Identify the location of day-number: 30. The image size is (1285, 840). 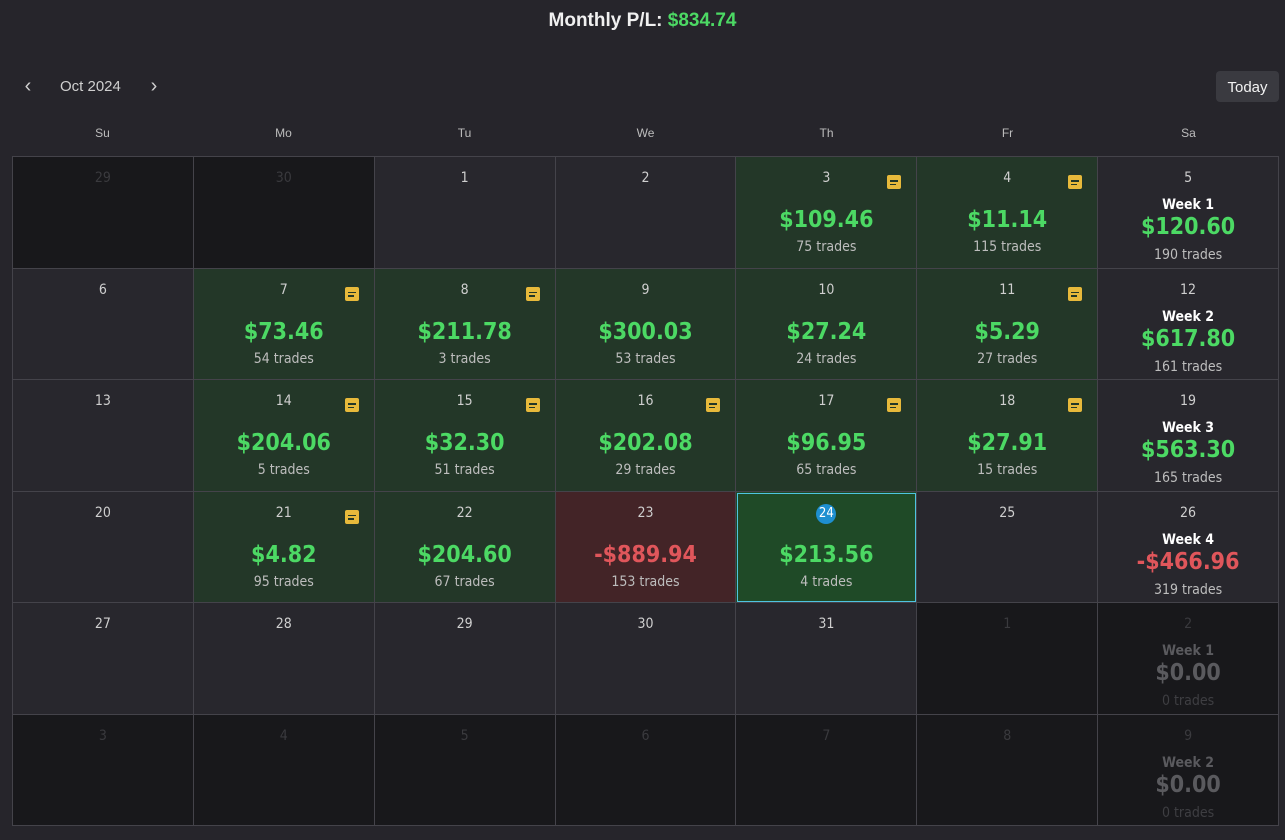
(283, 178).